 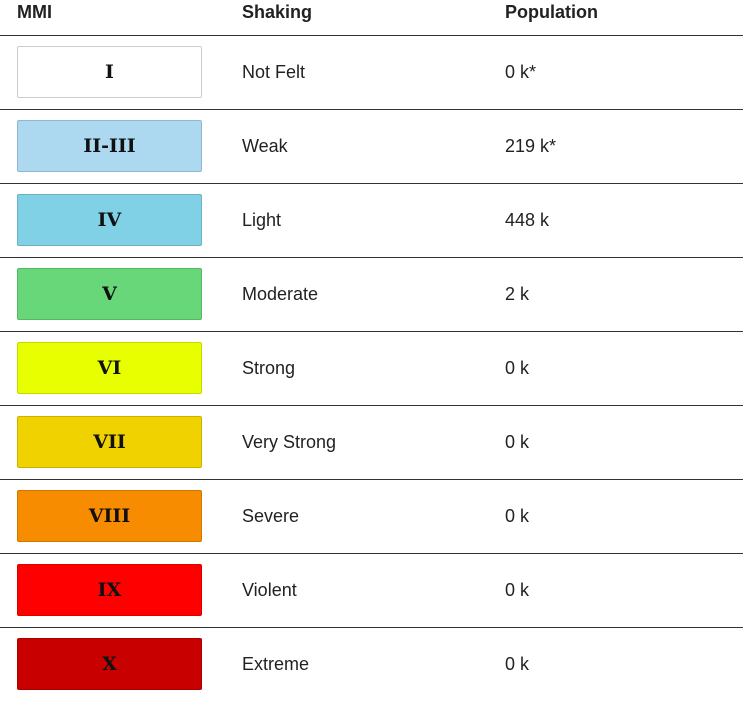 I want to click on table-row: I Not Felt 0 k*, so click(x=371, y=73).